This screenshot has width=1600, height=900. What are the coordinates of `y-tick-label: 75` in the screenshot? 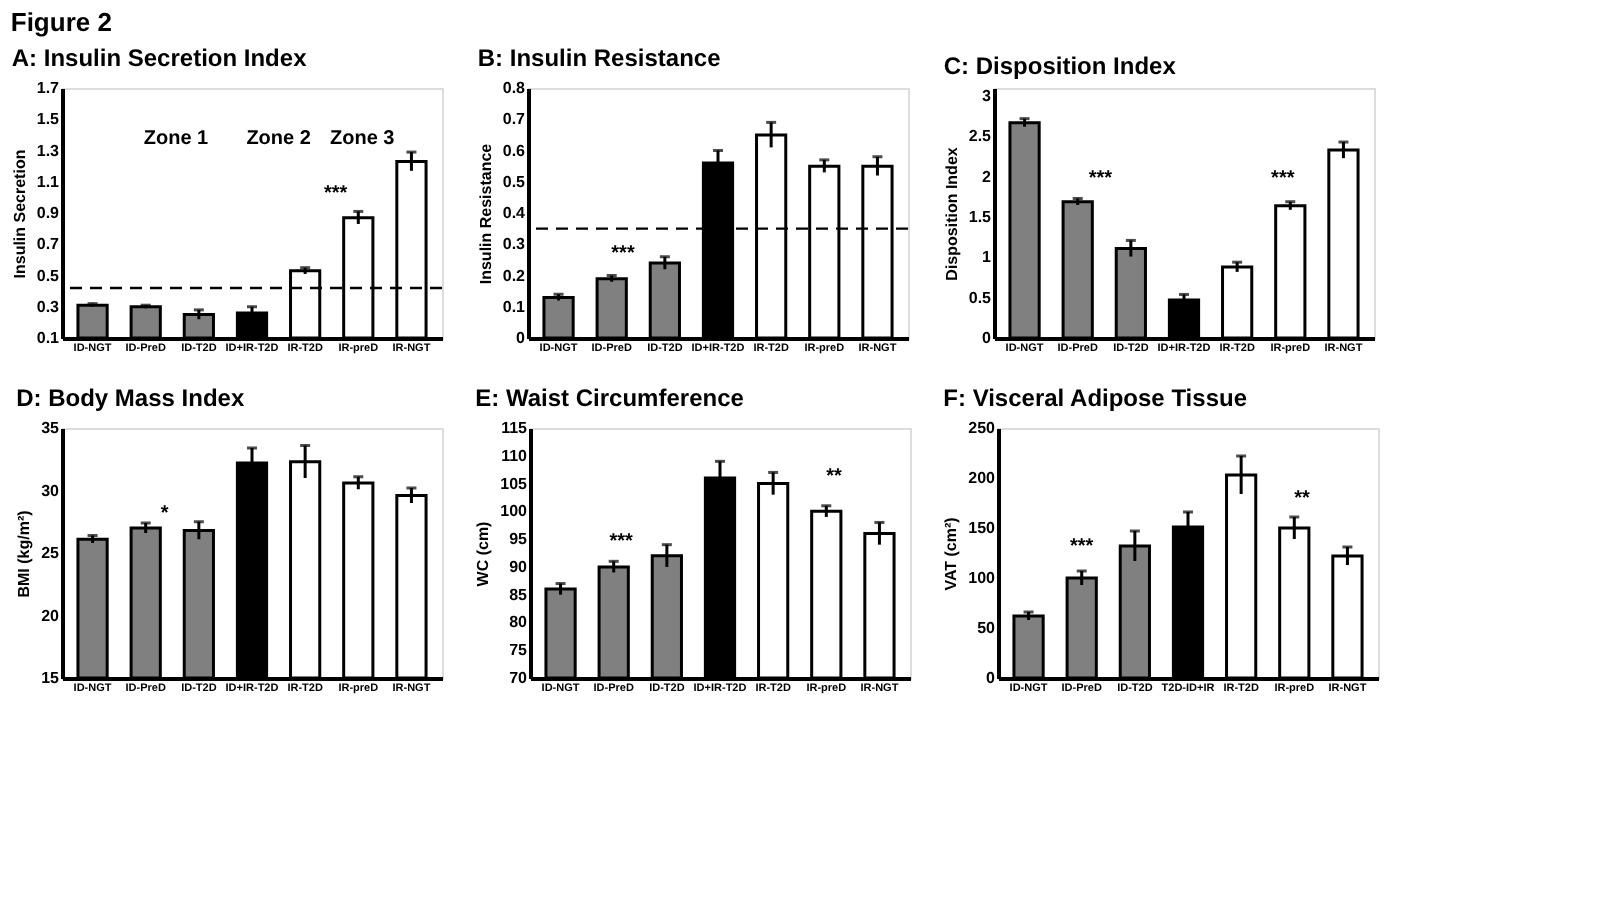 It's located at (519, 650).